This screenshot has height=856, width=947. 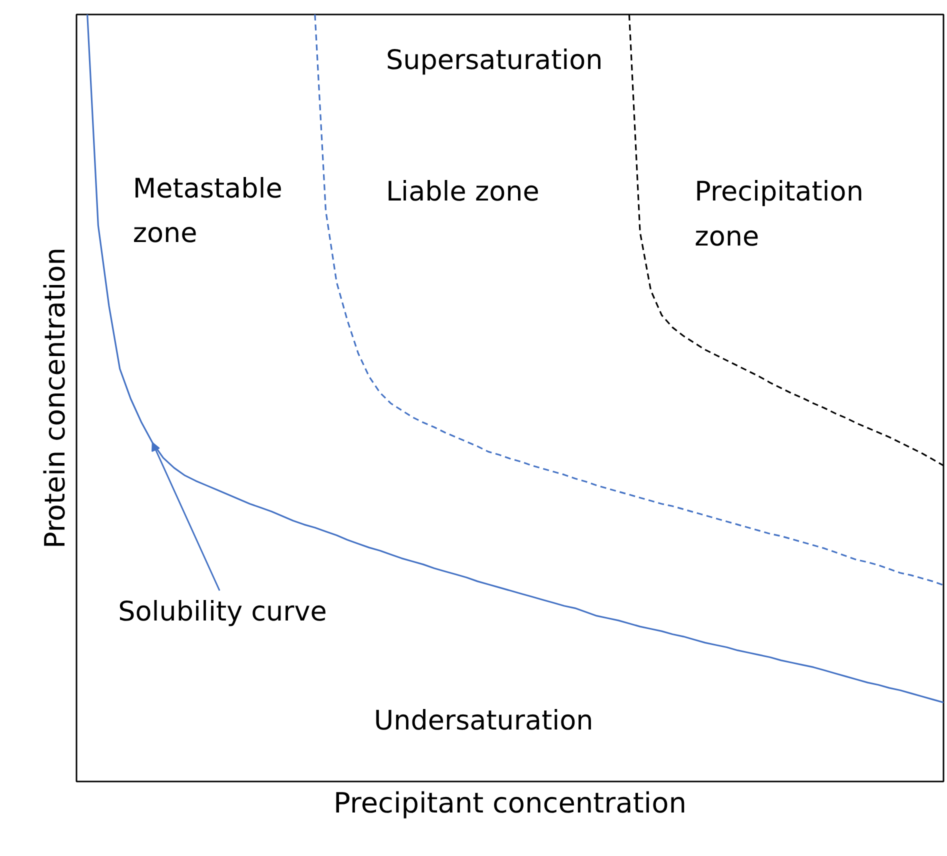 What do you see at coordinates (463, 192) in the screenshot?
I see `annotation: Liable zone` at bounding box center [463, 192].